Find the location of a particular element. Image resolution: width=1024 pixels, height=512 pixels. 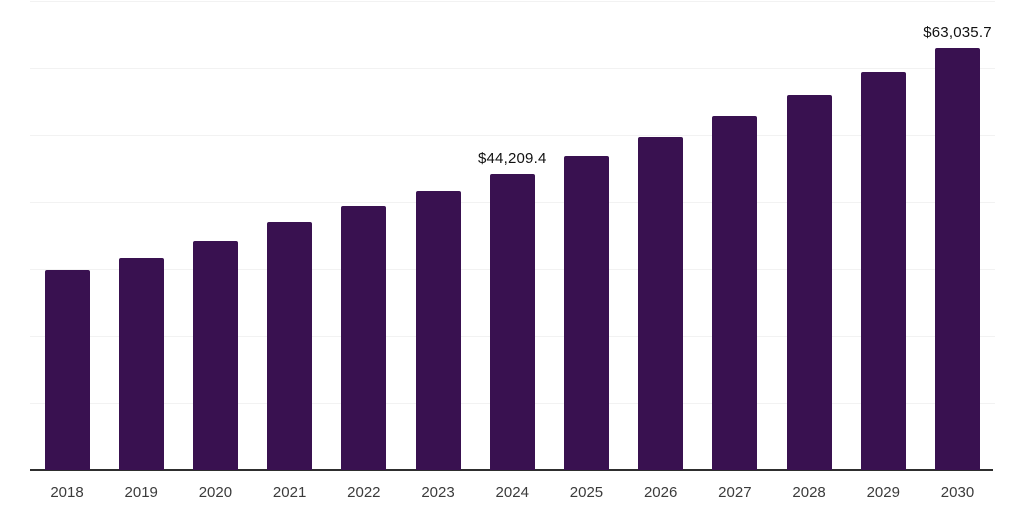

bar-2027 is located at coordinates (735, 293).